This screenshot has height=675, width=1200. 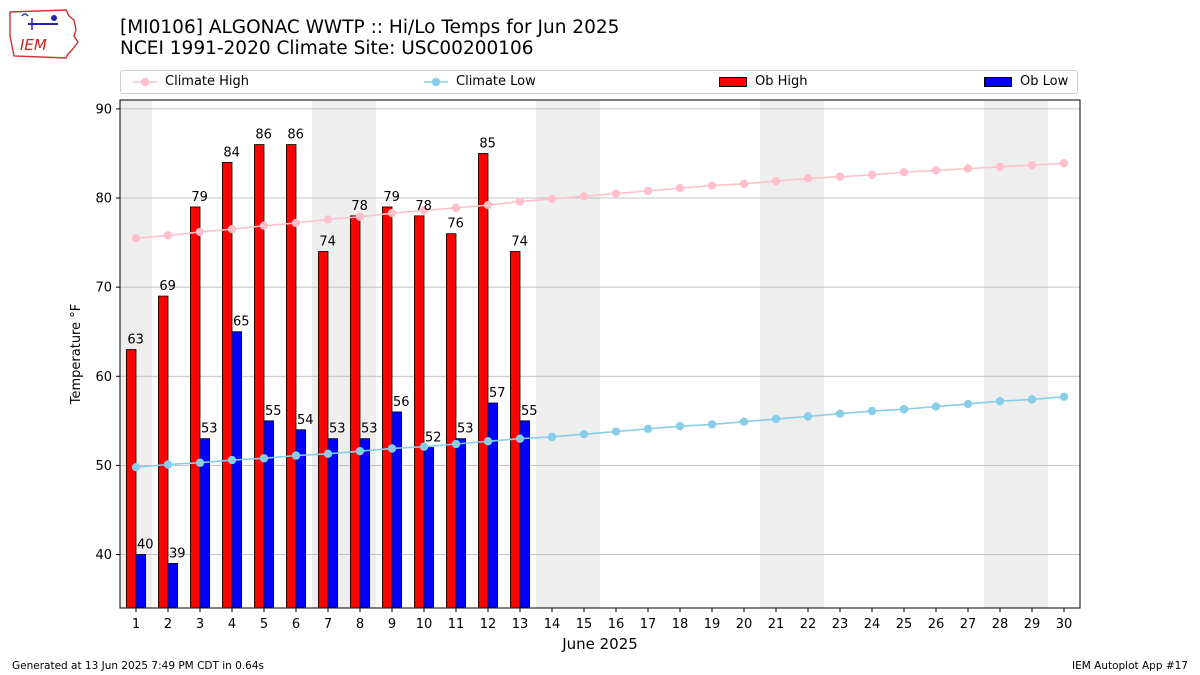 I want to click on climate-low-line, so click(x=600, y=431).